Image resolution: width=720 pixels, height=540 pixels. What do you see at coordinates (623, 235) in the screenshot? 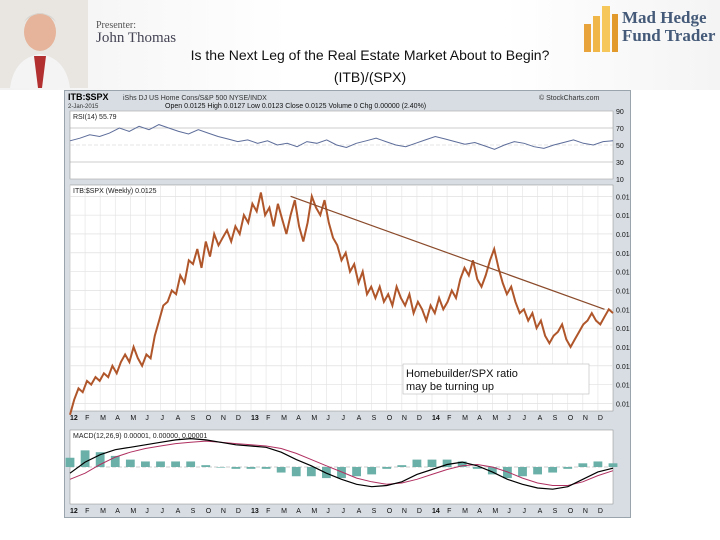
I see `price-tick-label: 0.0145` at bounding box center [623, 235].